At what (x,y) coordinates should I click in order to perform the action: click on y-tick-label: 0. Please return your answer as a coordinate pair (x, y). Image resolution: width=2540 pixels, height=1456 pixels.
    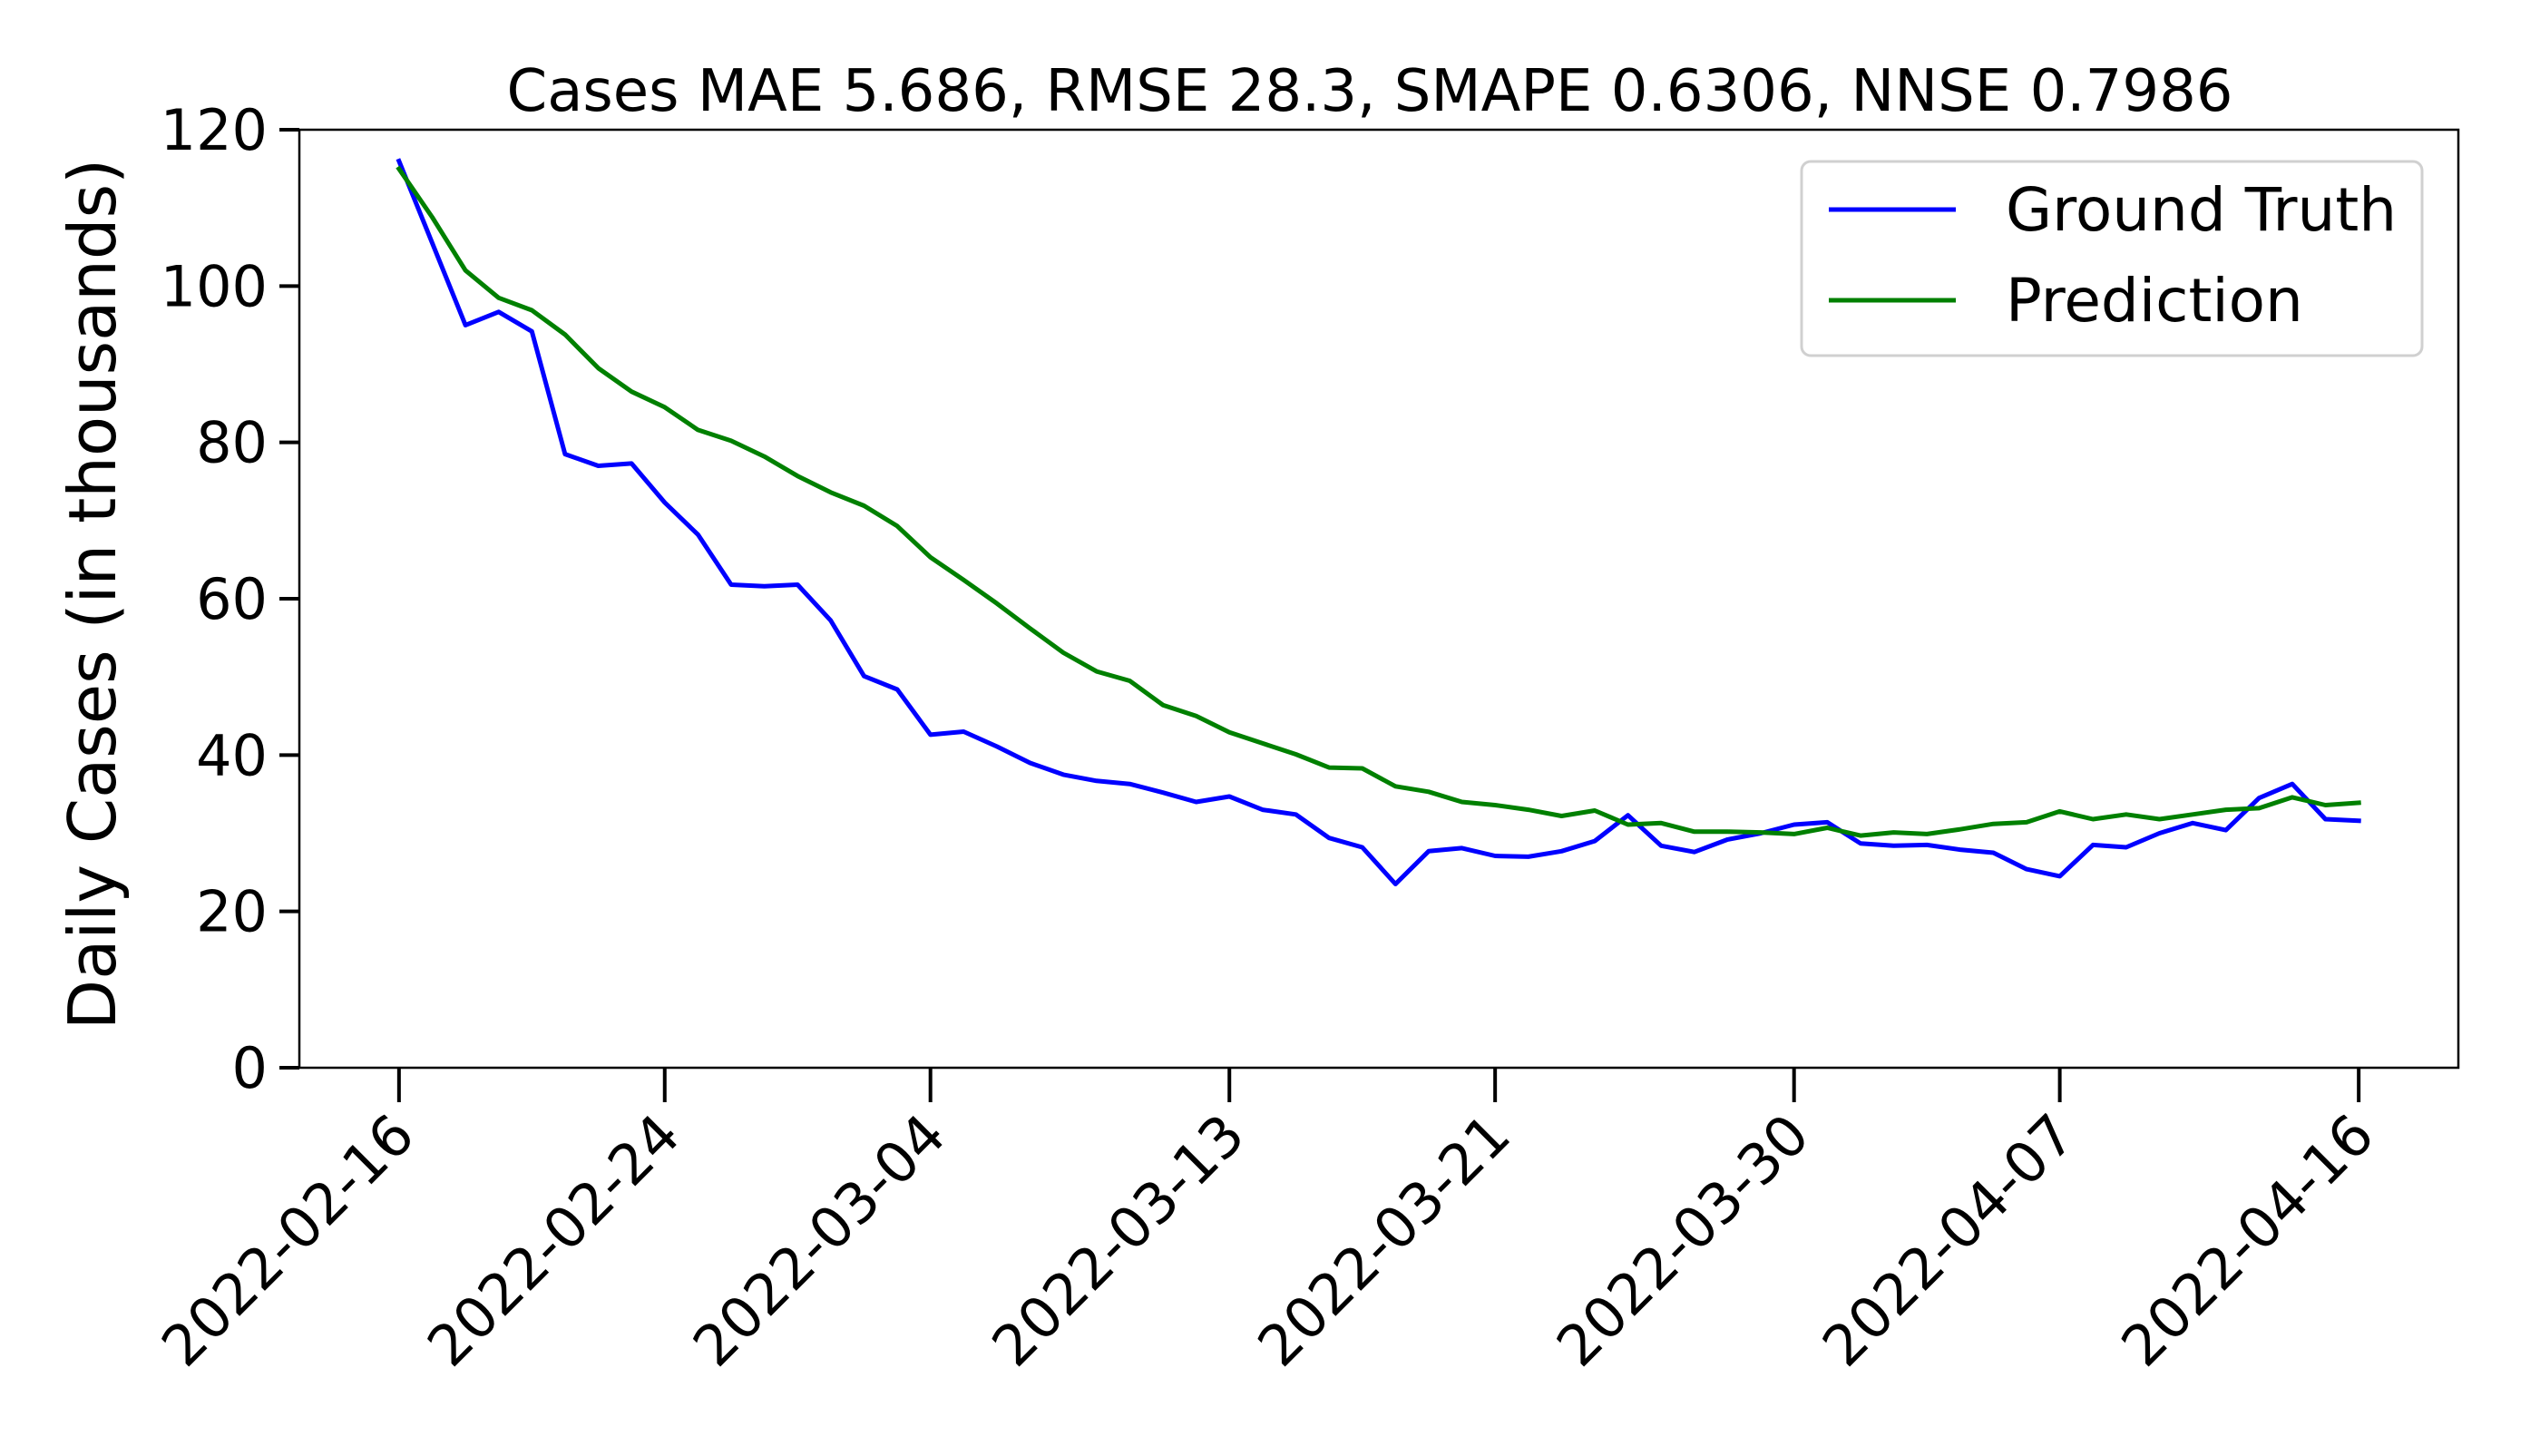
    Looking at the image, I should click on (250, 1068).